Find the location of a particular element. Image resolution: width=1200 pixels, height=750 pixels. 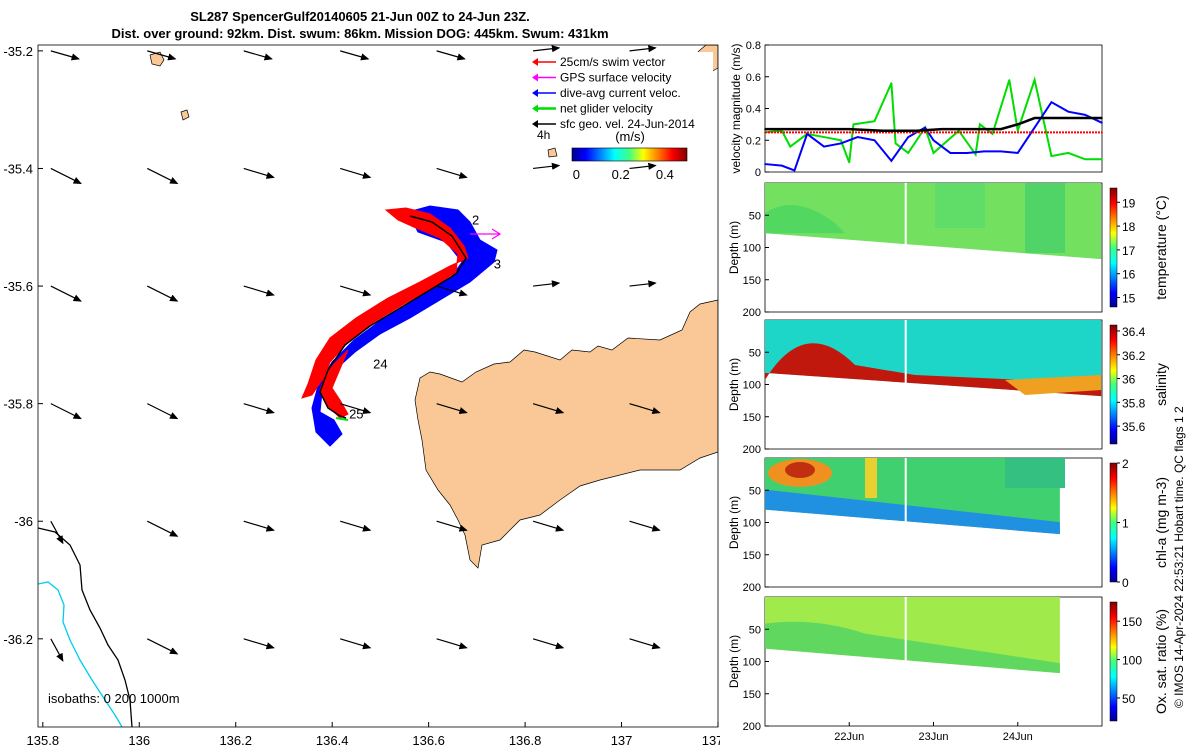

speed-colorbar-ticks: 0 0.2 0.4 is located at coordinates (623, 174).